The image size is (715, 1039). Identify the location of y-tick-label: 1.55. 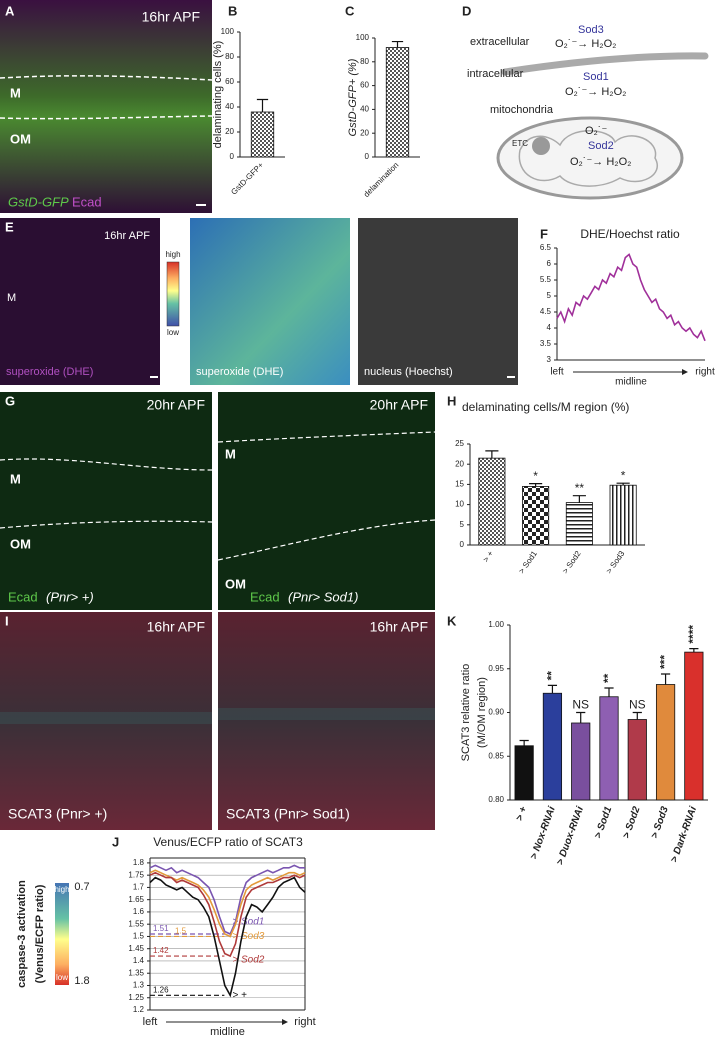
(136, 923).